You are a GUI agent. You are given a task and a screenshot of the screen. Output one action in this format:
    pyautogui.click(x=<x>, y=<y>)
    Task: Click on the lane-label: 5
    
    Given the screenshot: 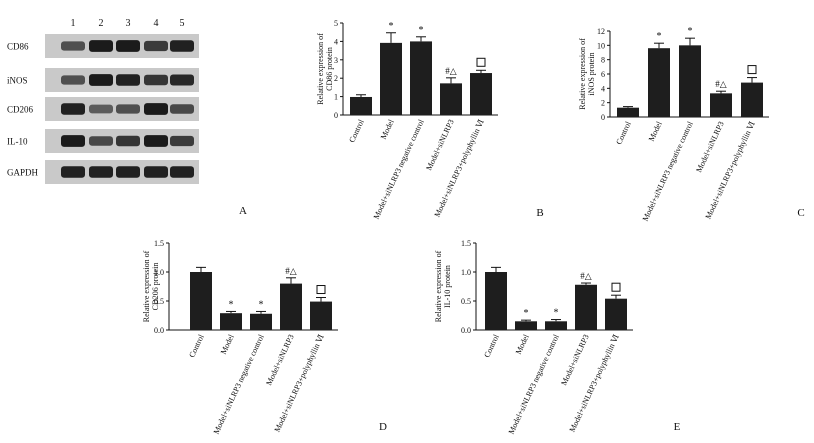 What is the action you would take?
    pyautogui.click(x=182, y=23)
    